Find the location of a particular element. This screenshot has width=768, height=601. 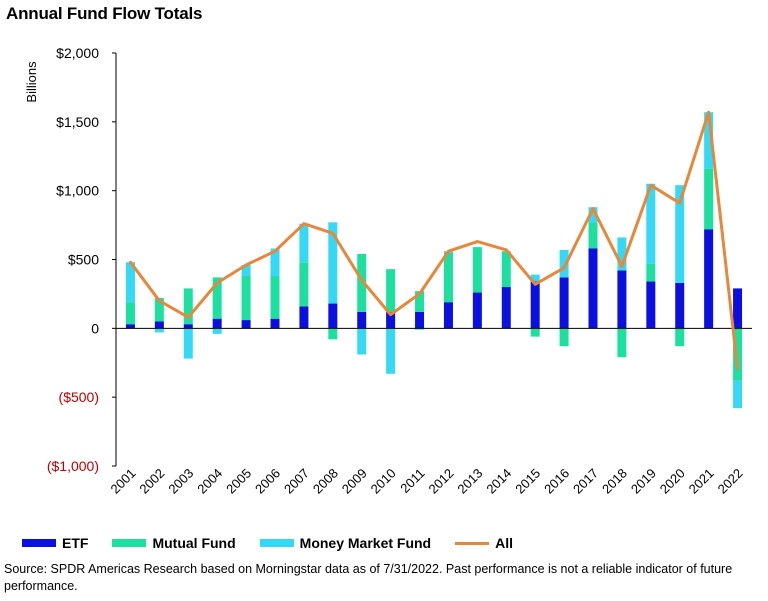

bar-mutual-fund-2014 is located at coordinates (506, 269).